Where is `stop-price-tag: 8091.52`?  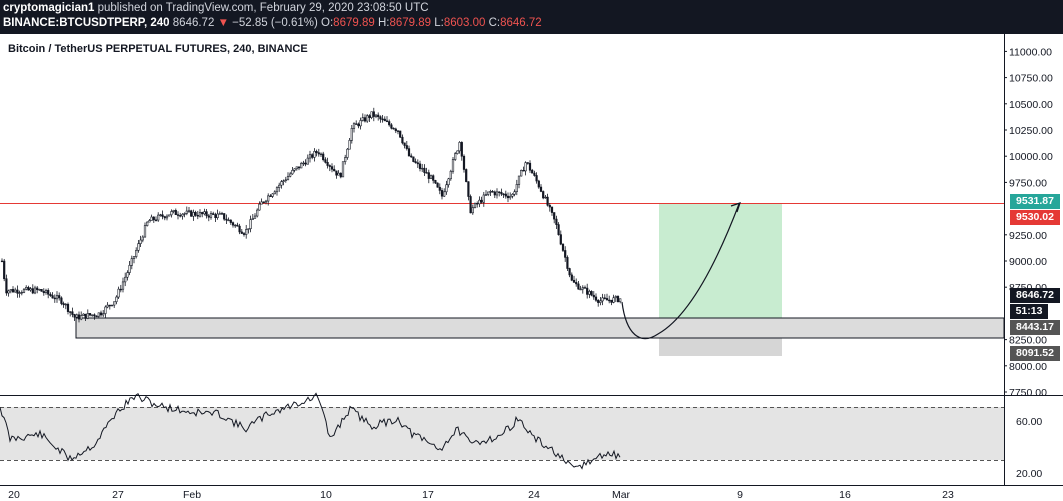 stop-price-tag: 8091.52 is located at coordinates (1035, 353).